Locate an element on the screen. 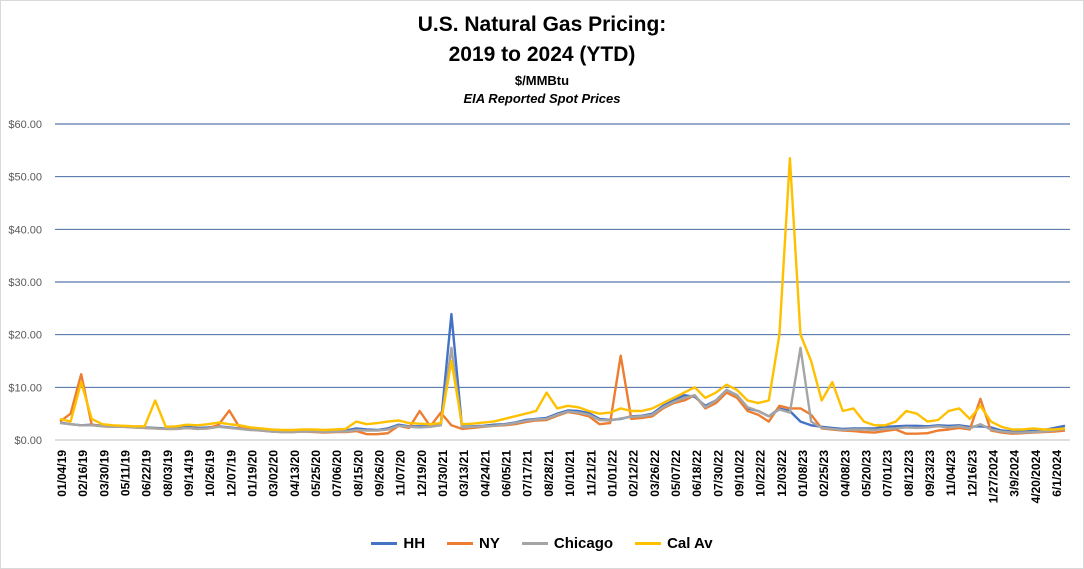 This screenshot has height=569, width=1084. x-tick-label: 01/19/20 is located at coordinates (253, 473).